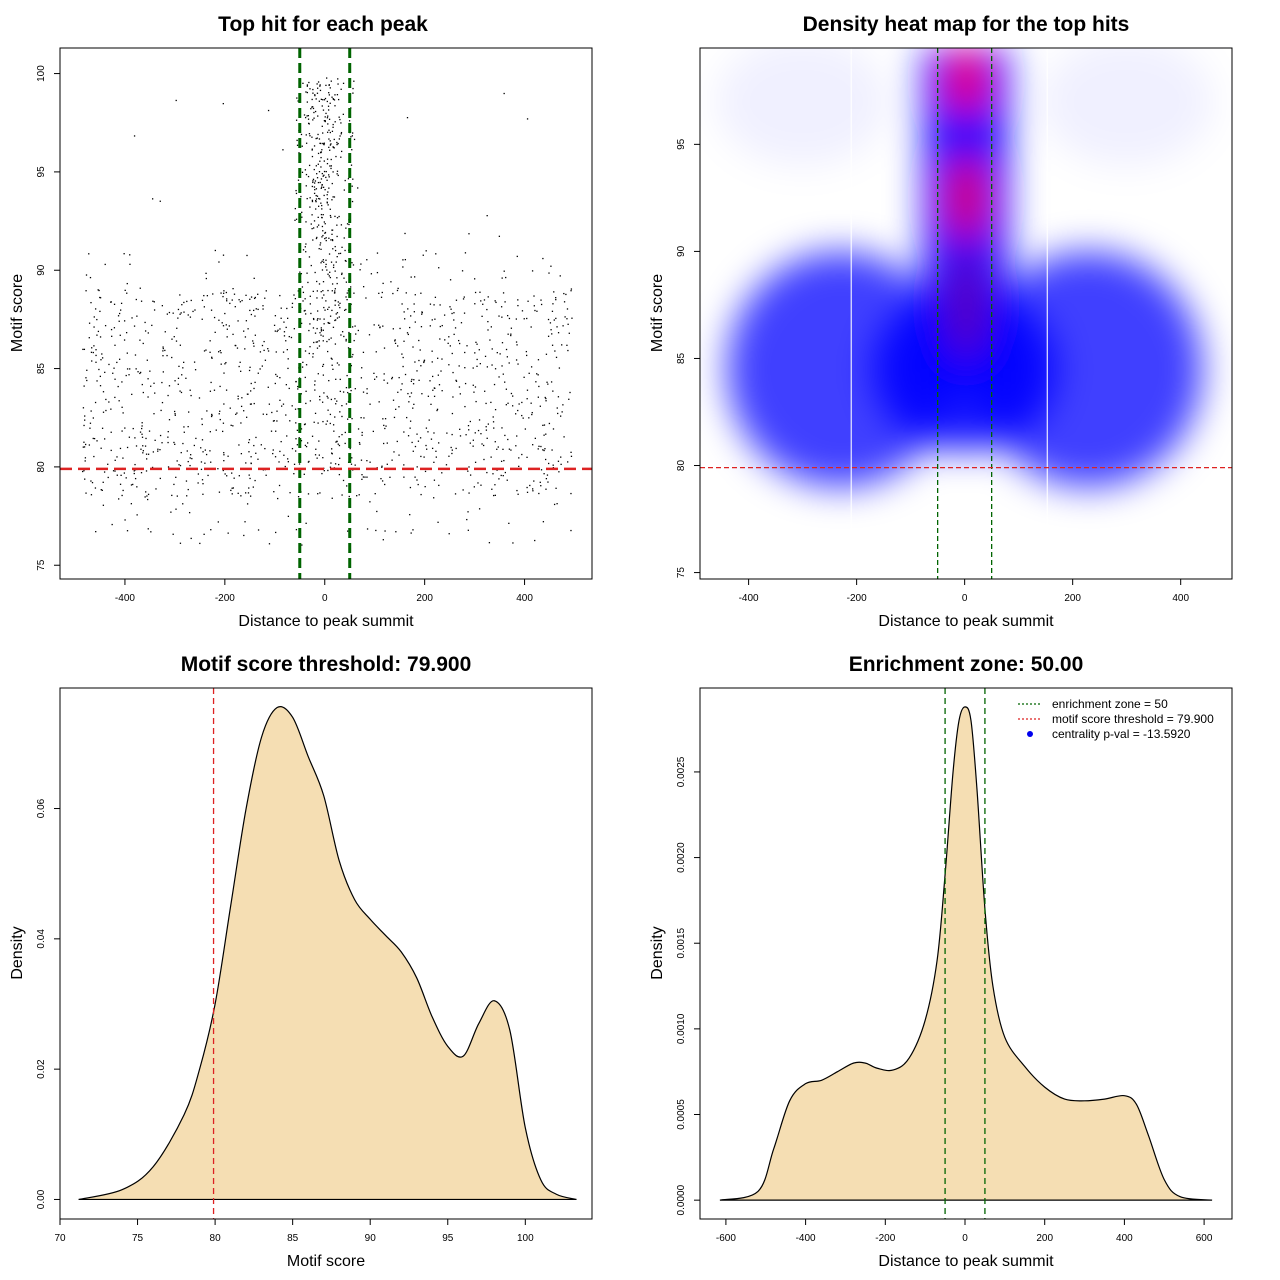 The height and width of the screenshot is (1280, 1280). What do you see at coordinates (1072, 598) in the screenshot?
I see `heatmap-xtick-label: 200` at bounding box center [1072, 598].